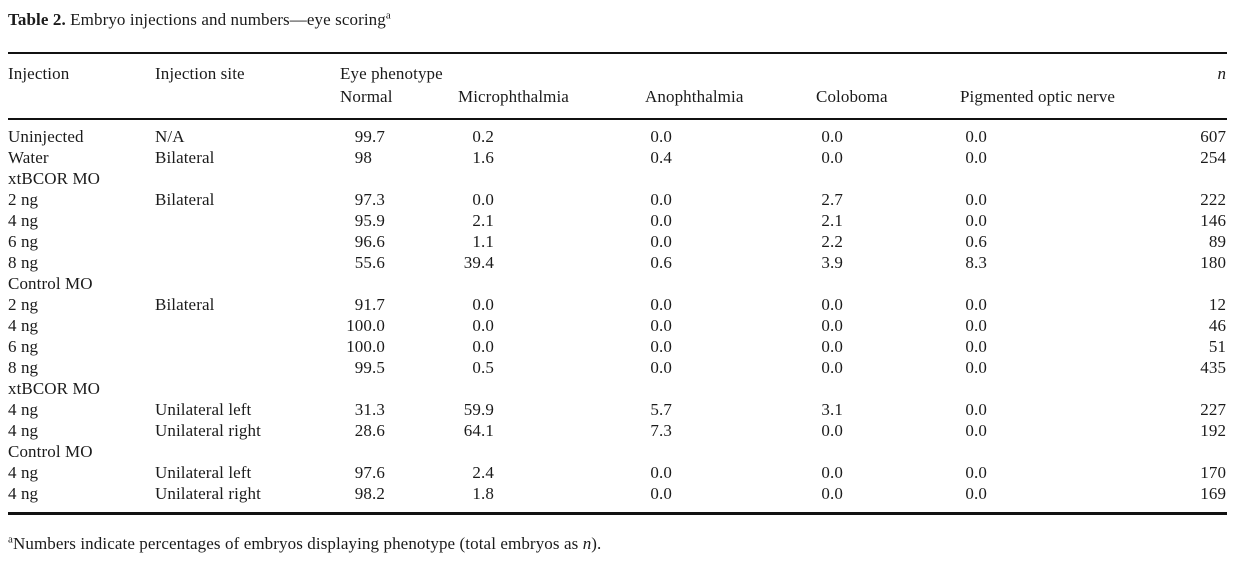 The image size is (1238, 574). Describe the element at coordinates (617, 472) in the screenshot. I see `table-row: 4 ng Unilateral left 97.6 2.4 0.0 0.0 0.0 170` at that location.